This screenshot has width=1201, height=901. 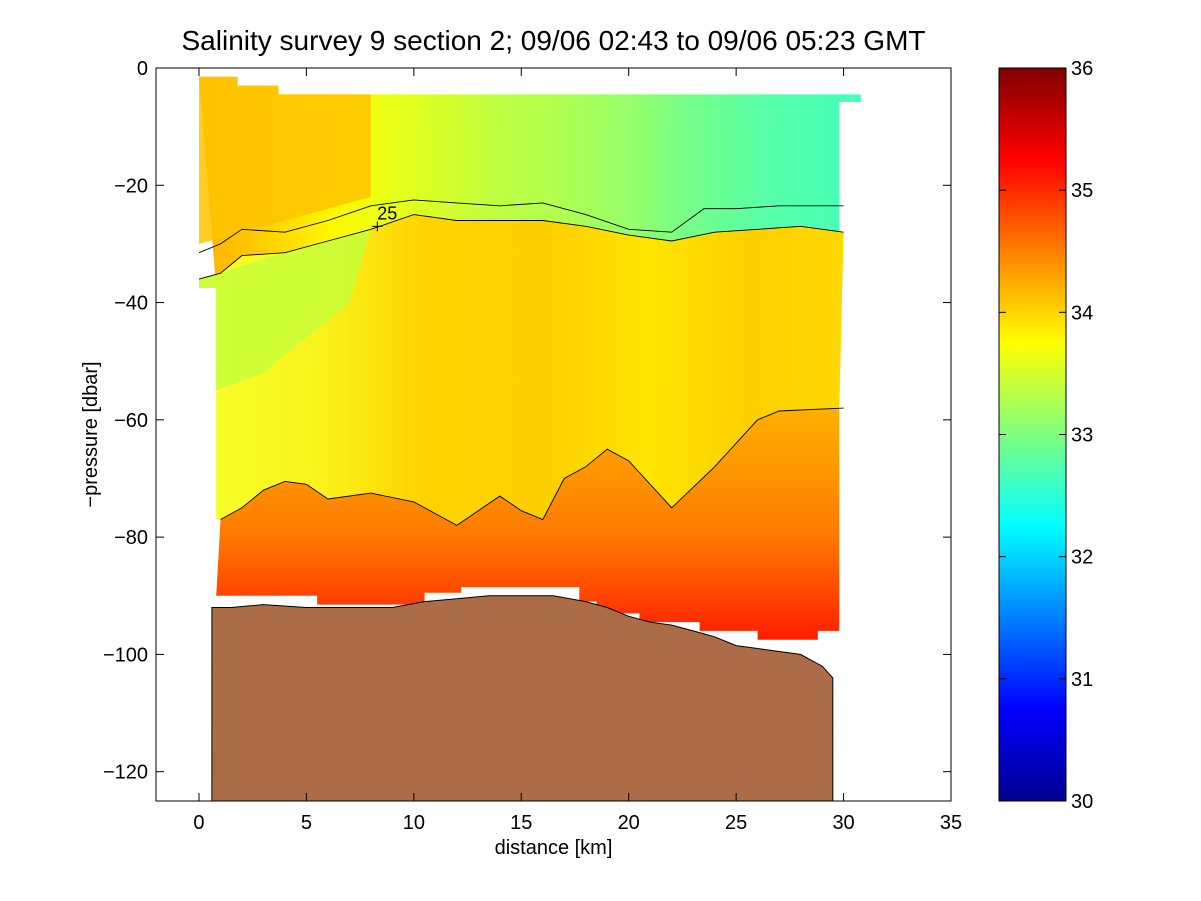 I want to click on colorbar-ticks: 30 31 32 33 34 35 36, so click(x=1046, y=435).